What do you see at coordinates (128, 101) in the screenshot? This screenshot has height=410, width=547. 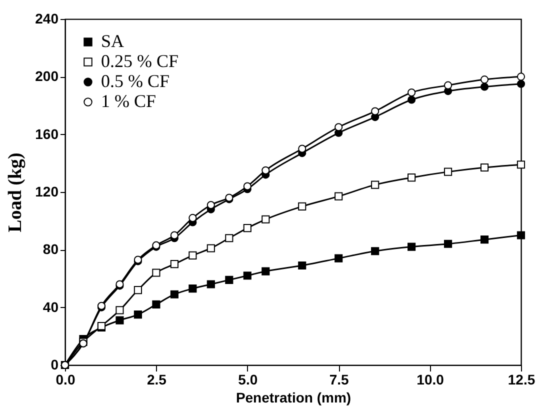 I see `legend-label: 1 % CF` at bounding box center [128, 101].